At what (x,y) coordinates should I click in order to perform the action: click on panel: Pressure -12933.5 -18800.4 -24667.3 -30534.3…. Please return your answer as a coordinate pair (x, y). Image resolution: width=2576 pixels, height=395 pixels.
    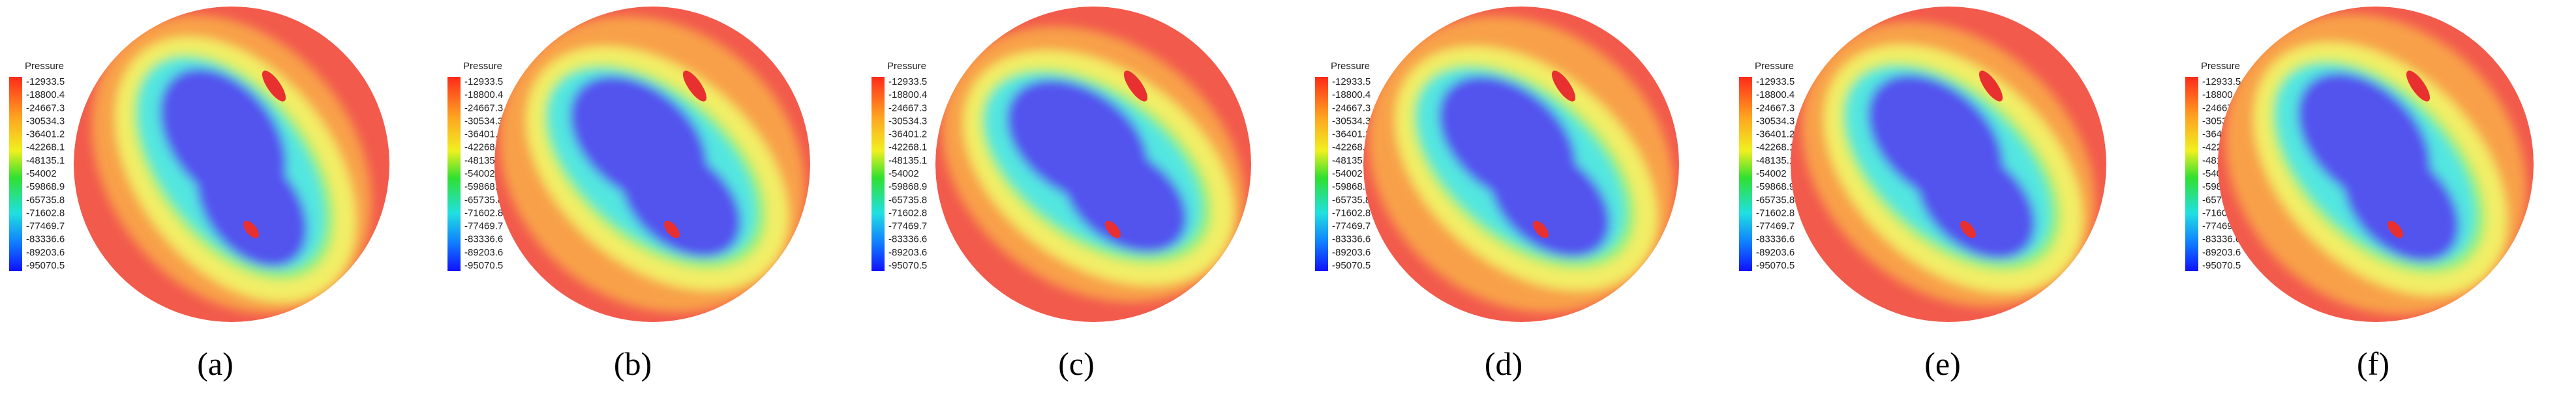
    Looking at the image, I should click on (199, 194).